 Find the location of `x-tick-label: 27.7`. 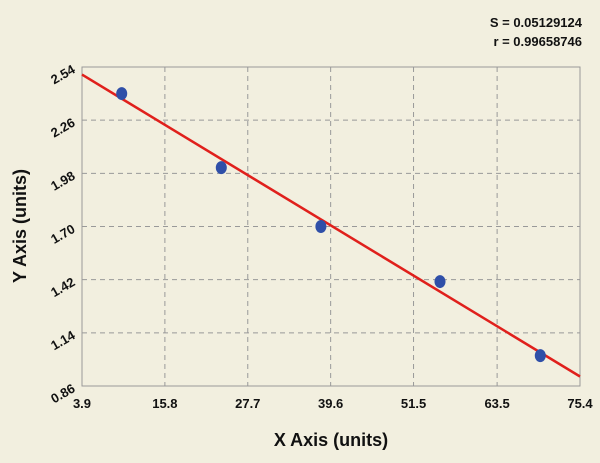

x-tick-label: 27.7 is located at coordinates (247, 403).